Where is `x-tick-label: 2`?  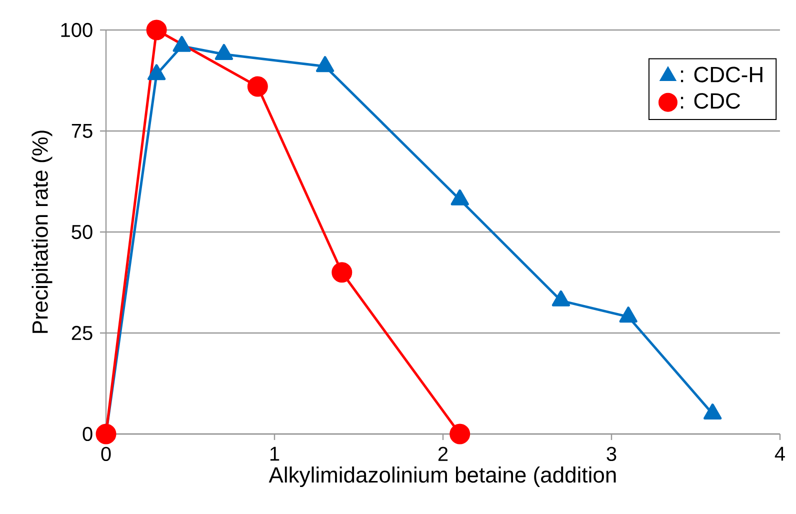
x-tick-label: 2 is located at coordinates (443, 453).